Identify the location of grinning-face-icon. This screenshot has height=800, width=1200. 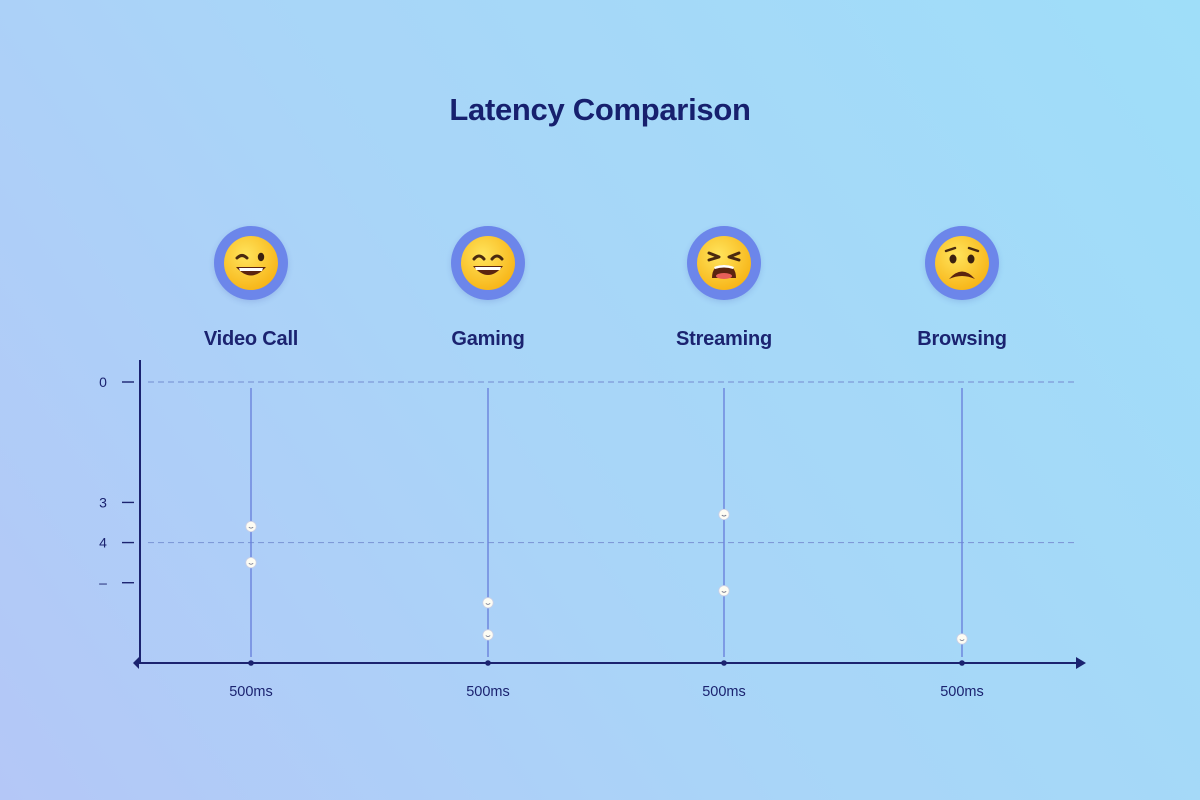
(488, 263).